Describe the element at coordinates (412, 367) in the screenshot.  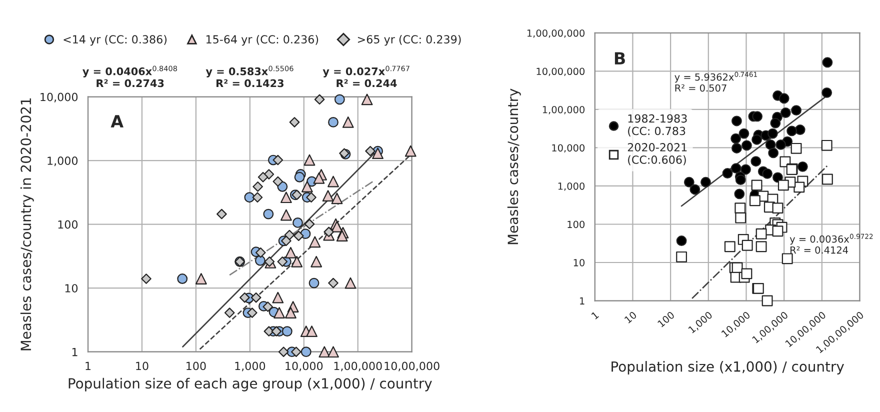
I see `x-tick-label: 10,00,000` at that location.